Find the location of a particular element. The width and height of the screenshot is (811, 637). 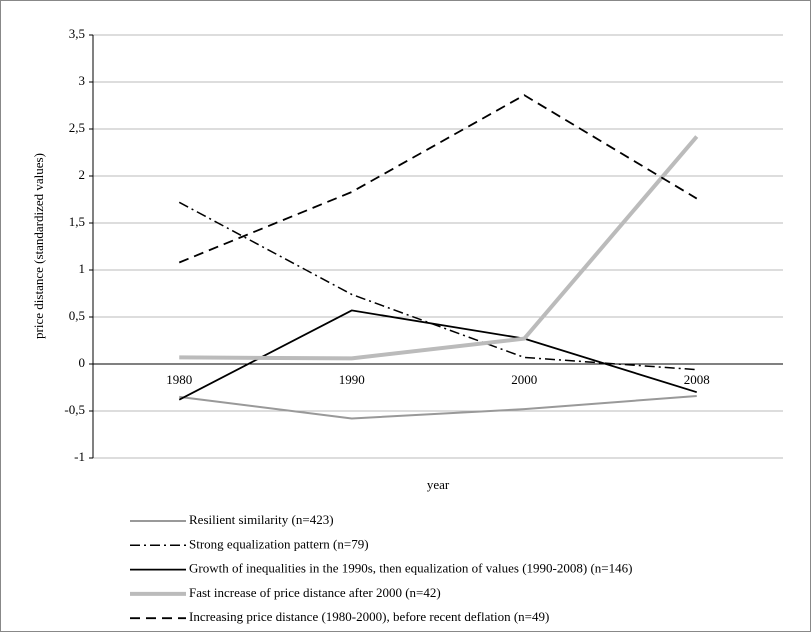

x-tick-label: 2008 is located at coordinates (697, 379).